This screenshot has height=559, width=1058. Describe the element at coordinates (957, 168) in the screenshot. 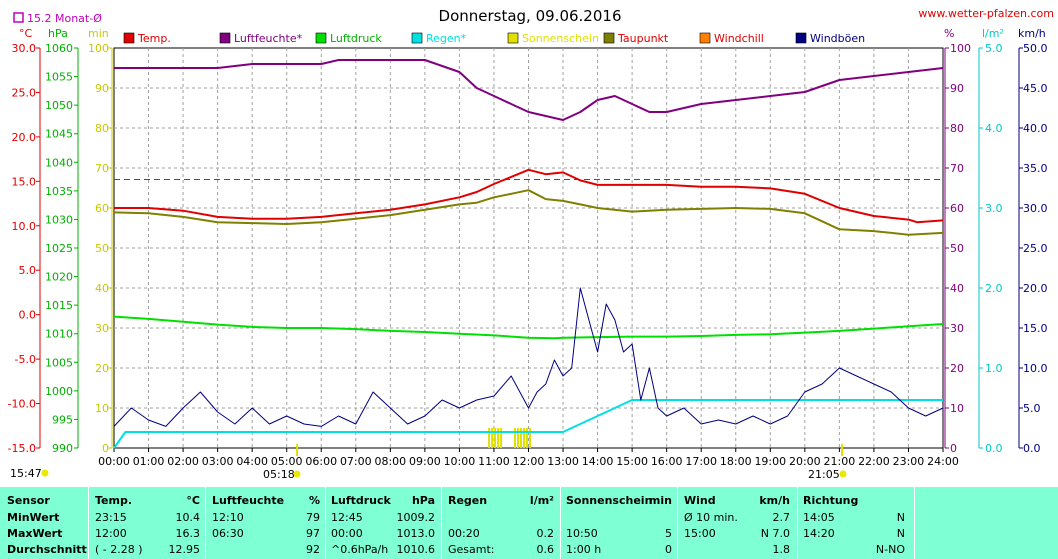

I see `humidity-axis-tick-label: 70` at that location.